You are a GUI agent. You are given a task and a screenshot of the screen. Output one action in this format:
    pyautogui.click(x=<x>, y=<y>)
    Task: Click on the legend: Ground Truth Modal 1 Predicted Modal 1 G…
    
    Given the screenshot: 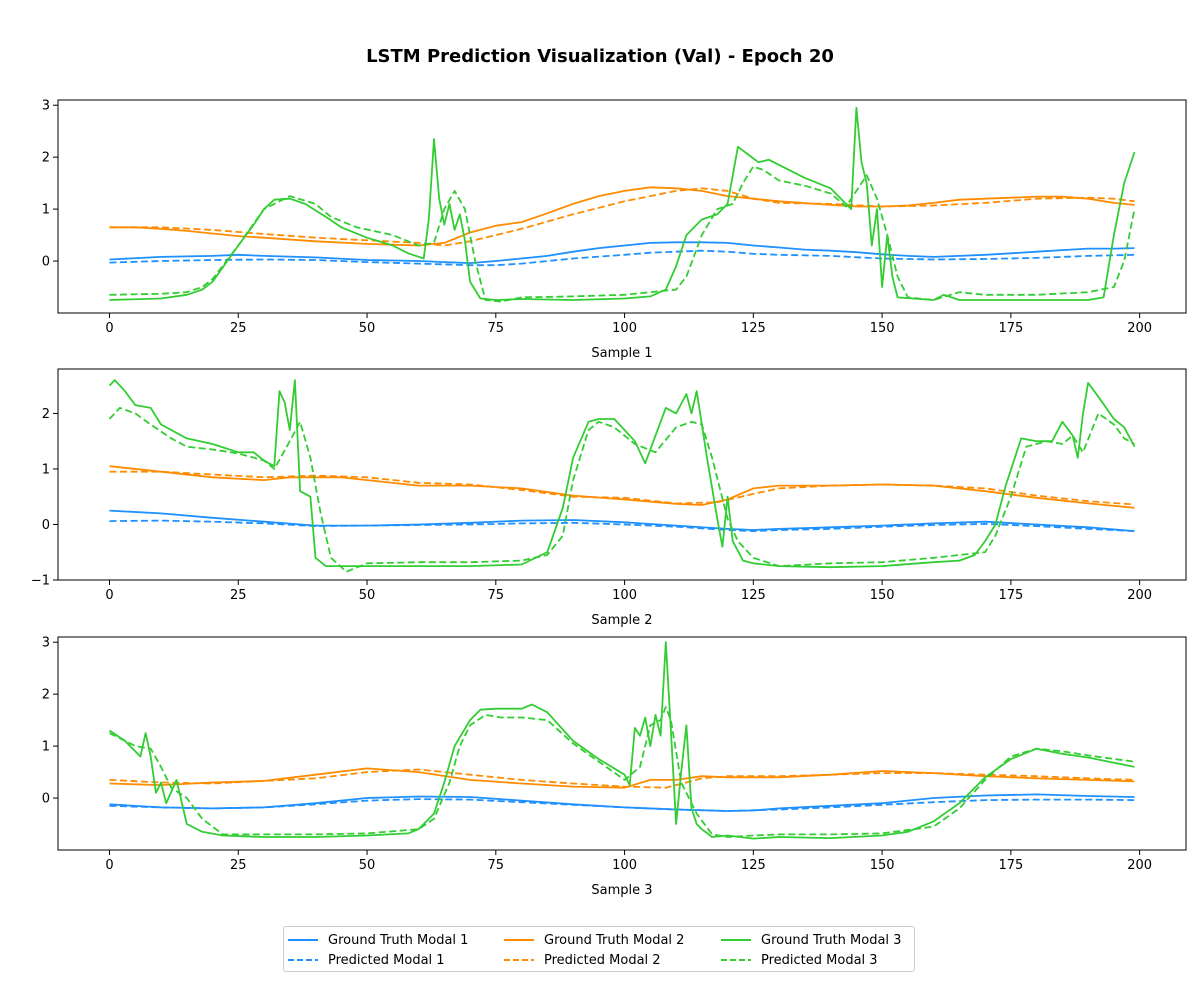 What is the action you would take?
    pyautogui.click(x=599, y=949)
    